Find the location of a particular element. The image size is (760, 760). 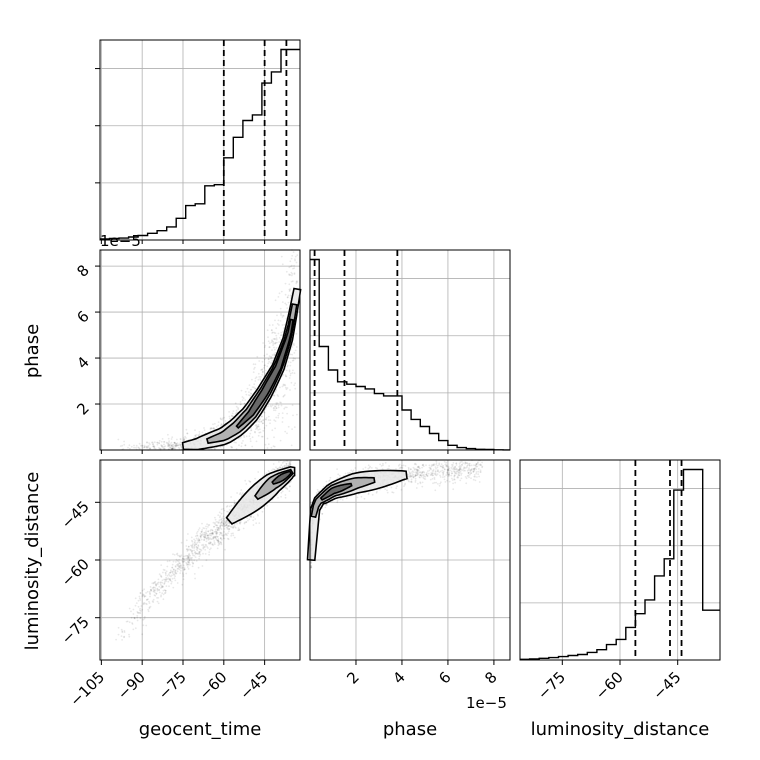

y-tick-label-luminosity_distance: −75 is located at coordinates (75, 630).